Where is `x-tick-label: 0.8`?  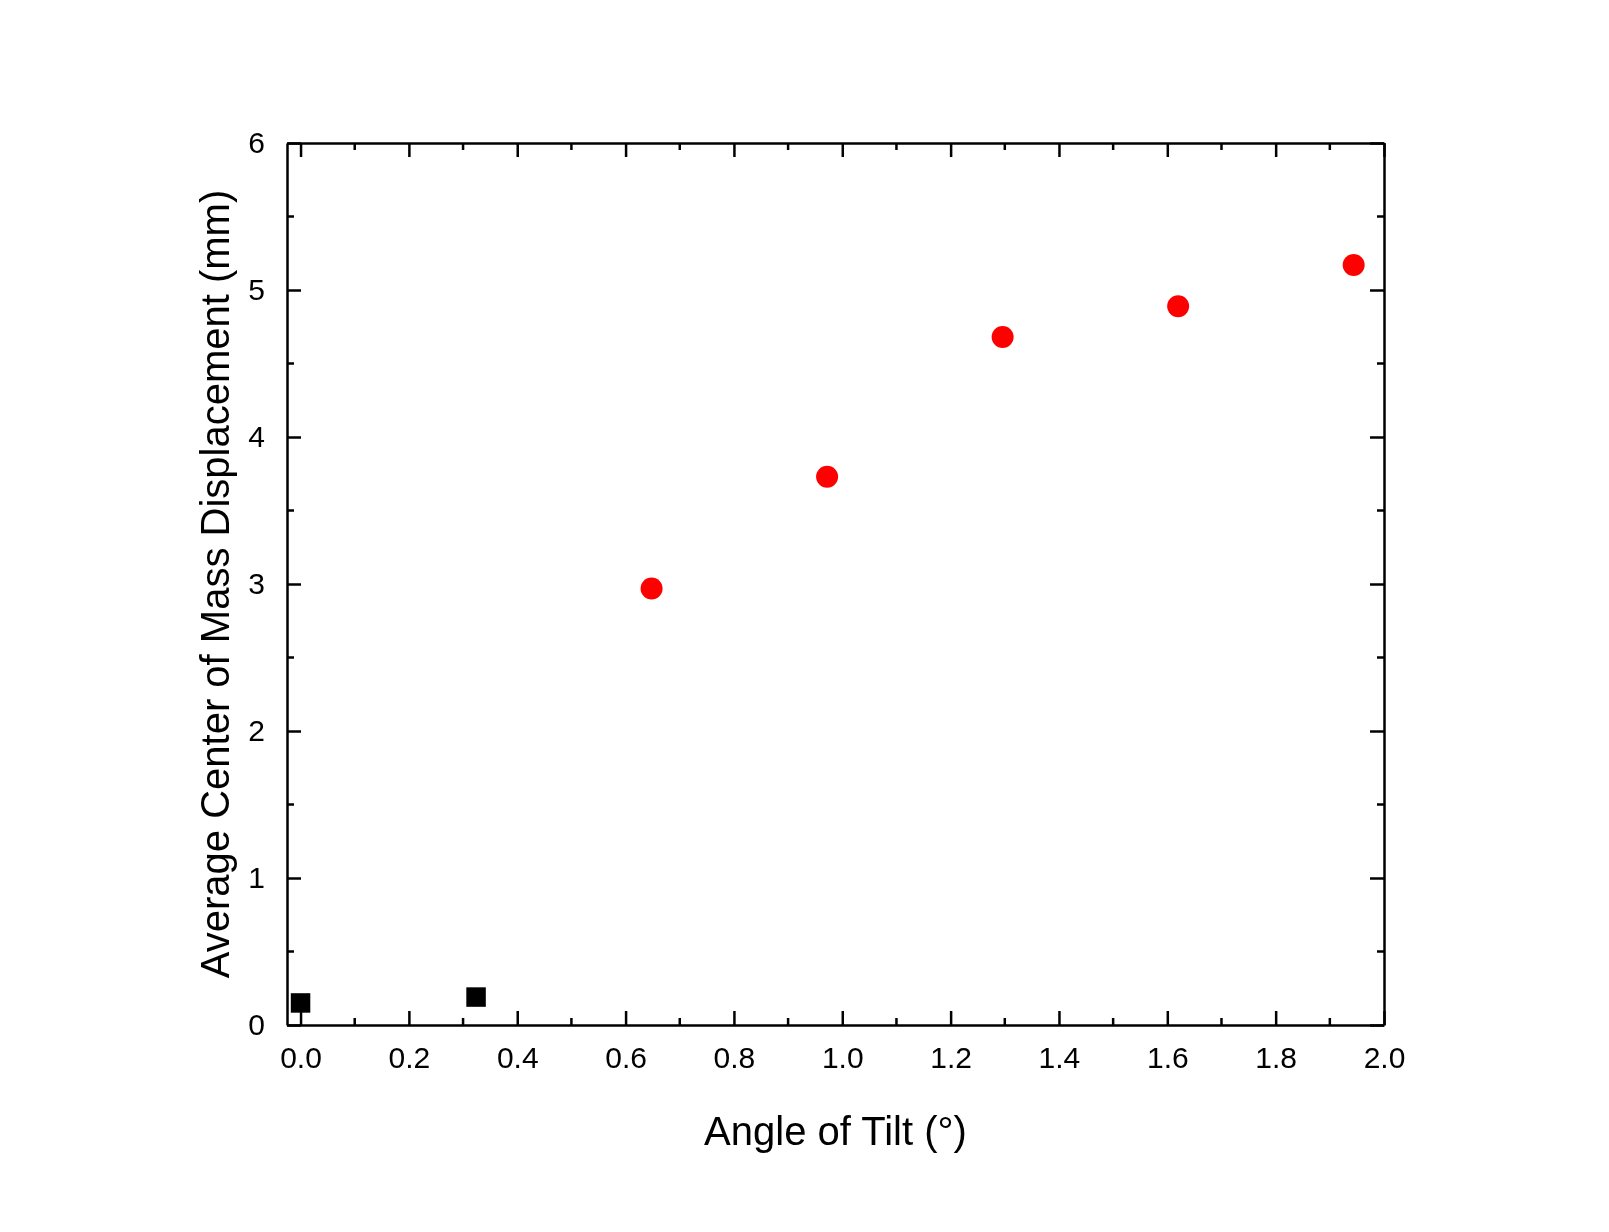
x-tick-label: 0.8 is located at coordinates (734, 1058).